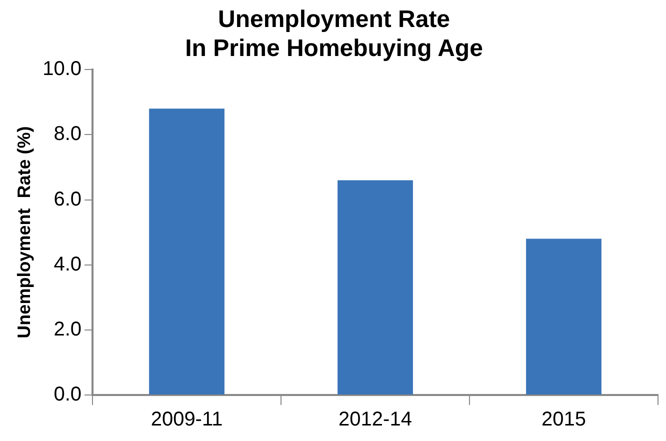 This screenshot has width=666, height=441. I want to click on x-tick-label: 2015, so click(564, 419).